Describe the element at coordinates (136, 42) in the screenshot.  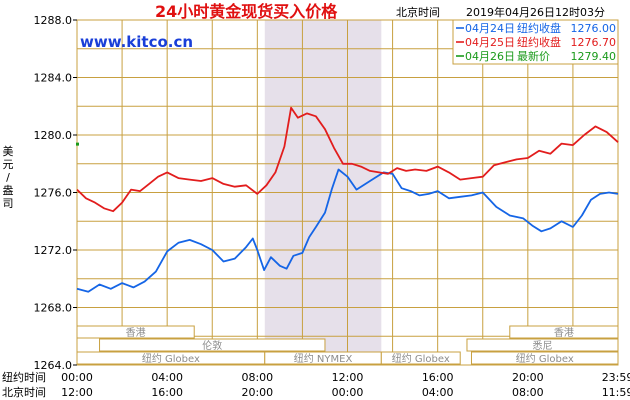
I see `kitco-watermark: www.kitco.cn` at that location.